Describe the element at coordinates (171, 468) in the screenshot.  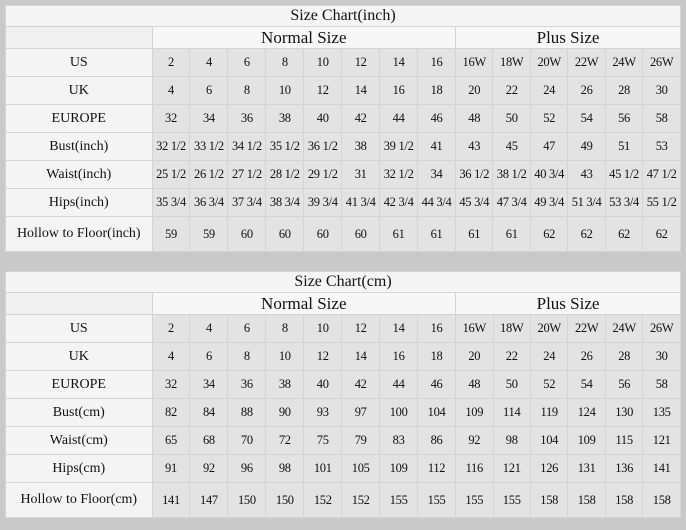
I see `size-value-cell: 91` at that location.